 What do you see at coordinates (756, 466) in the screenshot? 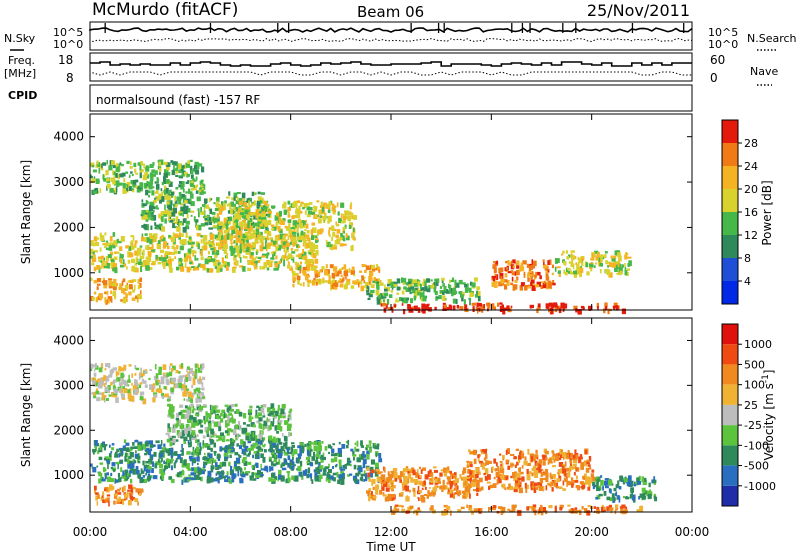
I see `colorbar-tick-label: -500` at bounding box center [756, 466].